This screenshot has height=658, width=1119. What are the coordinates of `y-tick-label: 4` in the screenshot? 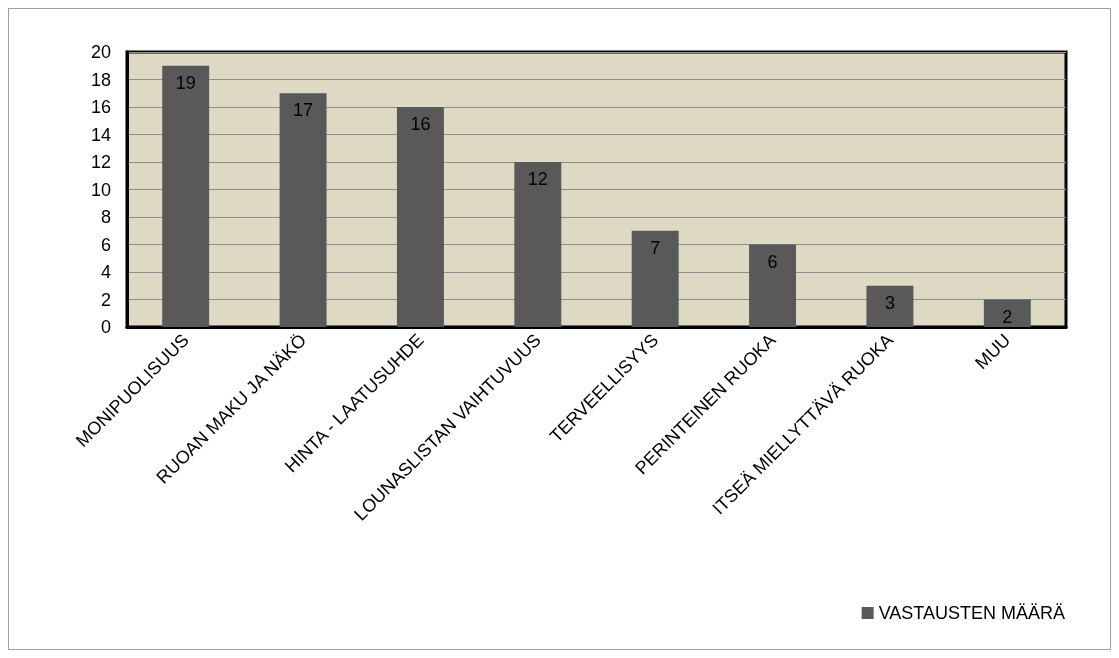 It's located at (105, 272).